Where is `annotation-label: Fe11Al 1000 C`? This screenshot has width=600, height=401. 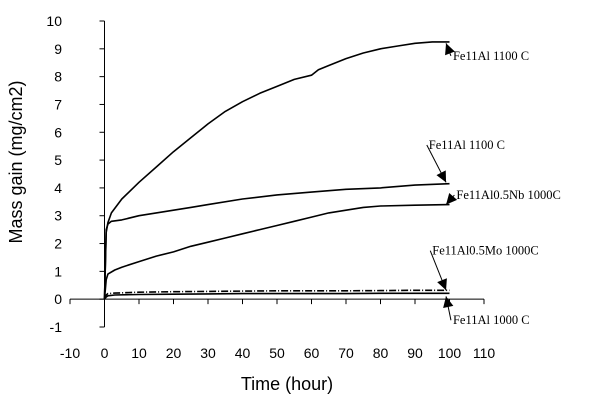 annotation-label: Fe11Al 1000 C is located at coordinates (491, 320).